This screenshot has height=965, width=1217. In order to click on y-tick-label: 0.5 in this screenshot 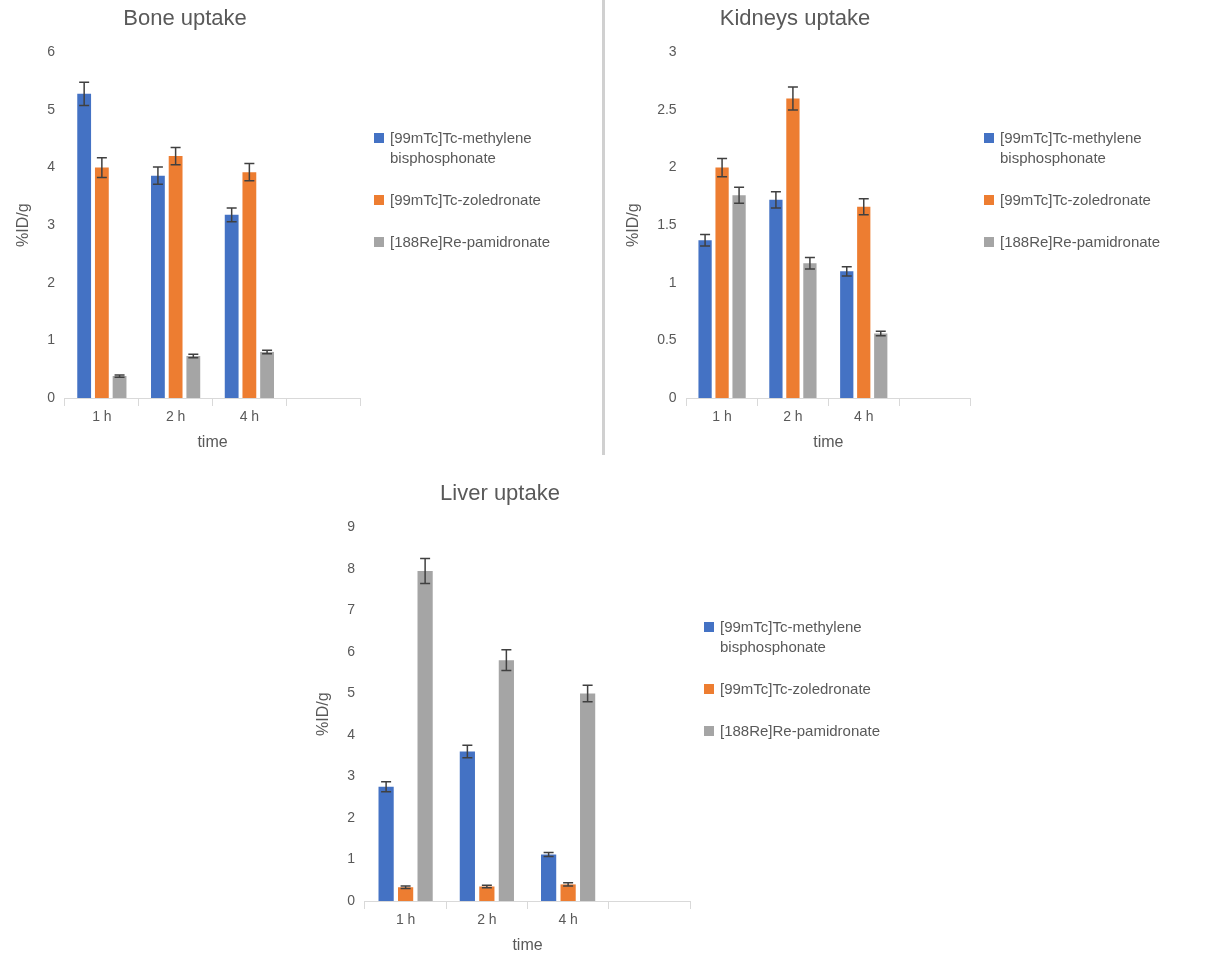, I will do `click(667, 339)`.